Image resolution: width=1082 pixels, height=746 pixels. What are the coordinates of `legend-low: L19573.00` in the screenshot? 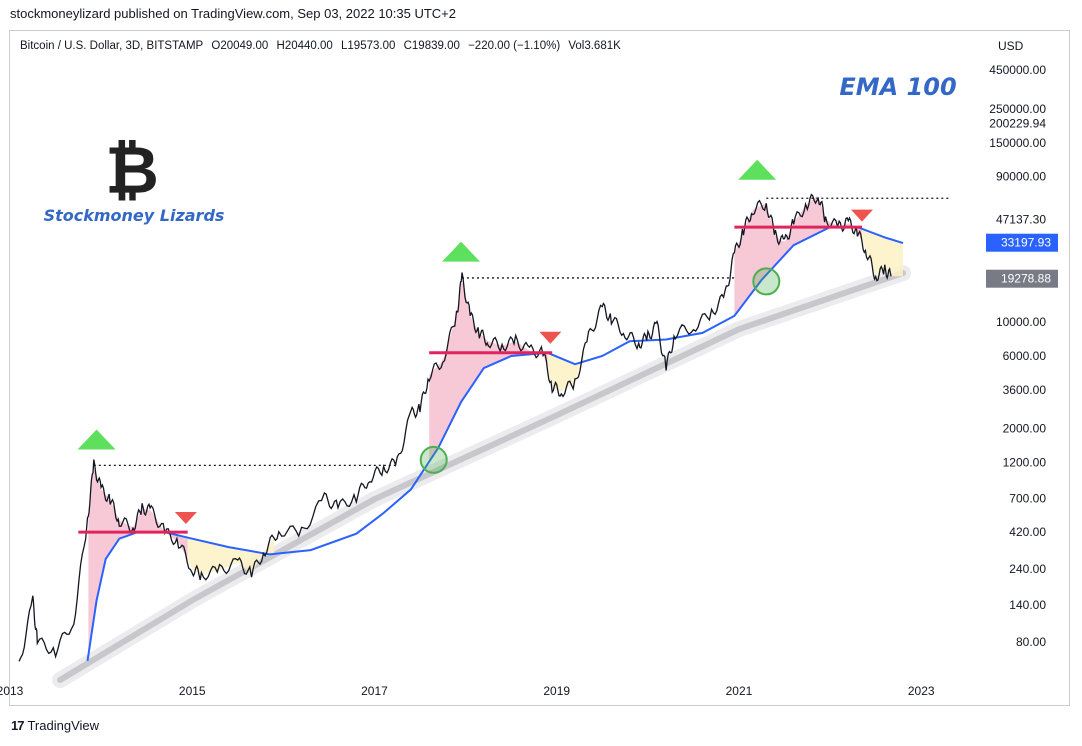 It's located at (368, 46).